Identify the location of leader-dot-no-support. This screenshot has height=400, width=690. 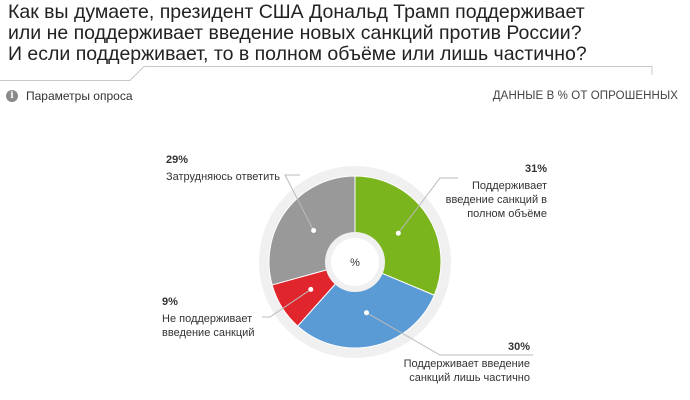
(311, 289).